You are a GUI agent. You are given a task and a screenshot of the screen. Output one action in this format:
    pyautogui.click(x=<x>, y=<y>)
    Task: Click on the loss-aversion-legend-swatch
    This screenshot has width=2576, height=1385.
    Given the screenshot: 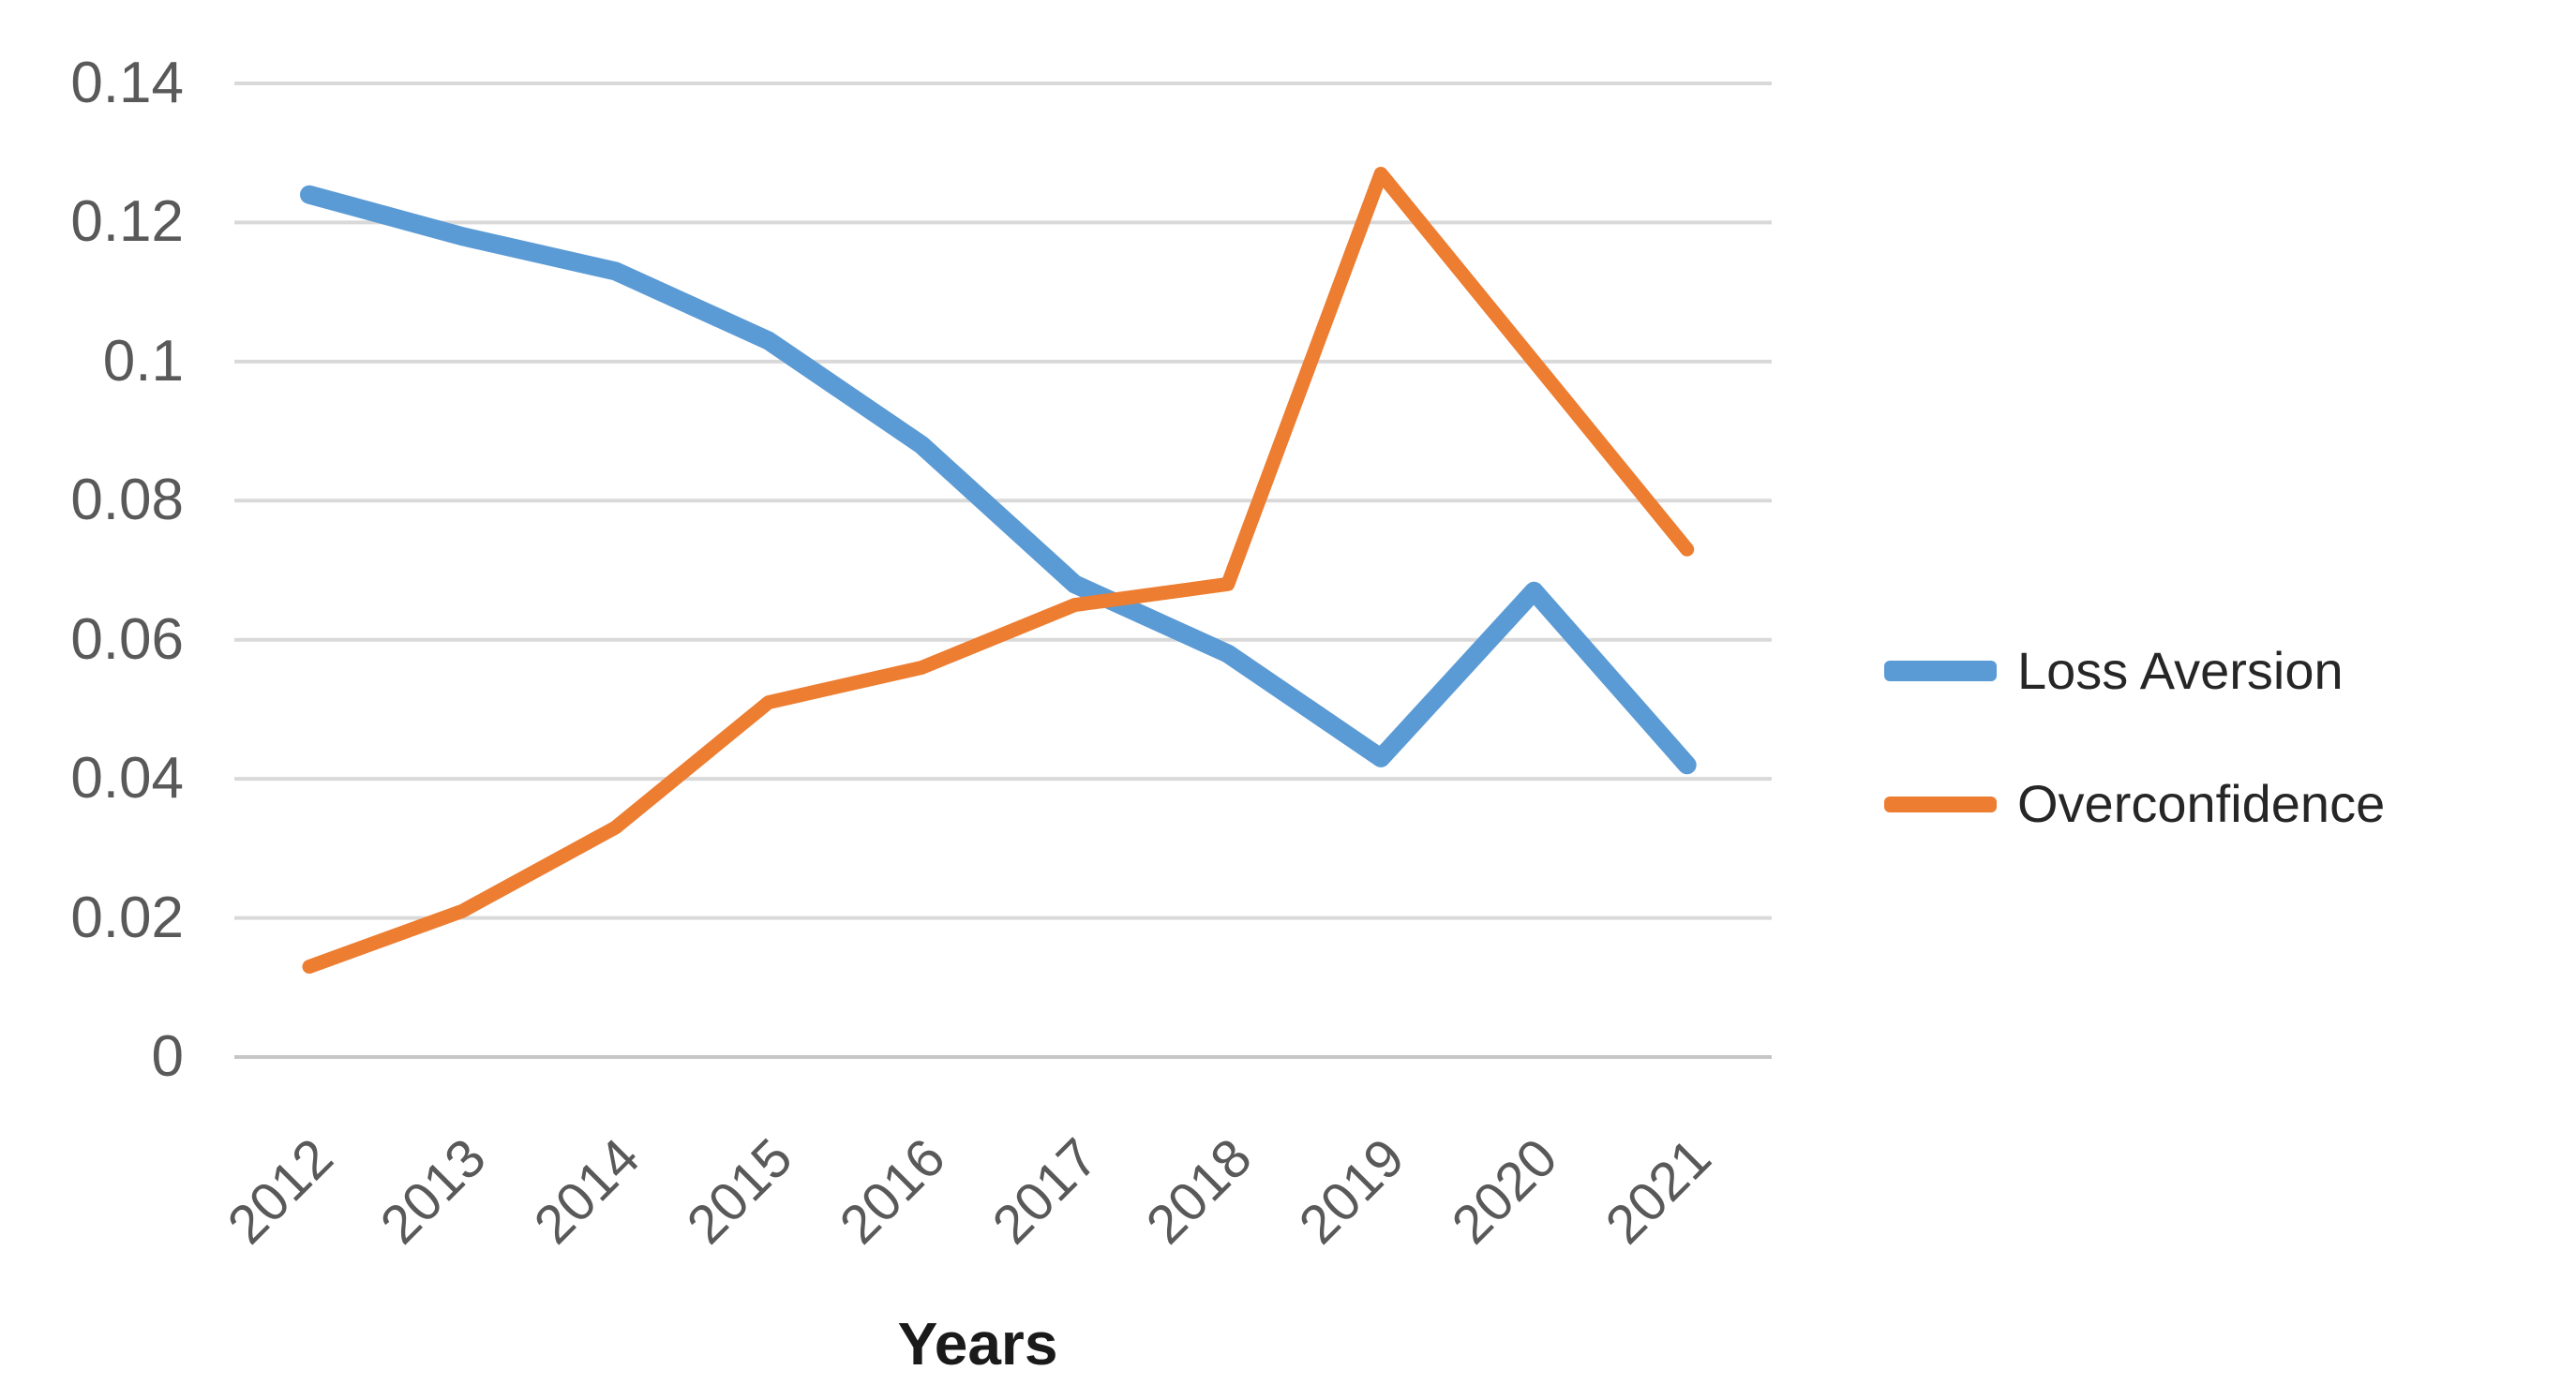 What is the action you would take?
    pyautogui.click(x=1940, y=671)
    